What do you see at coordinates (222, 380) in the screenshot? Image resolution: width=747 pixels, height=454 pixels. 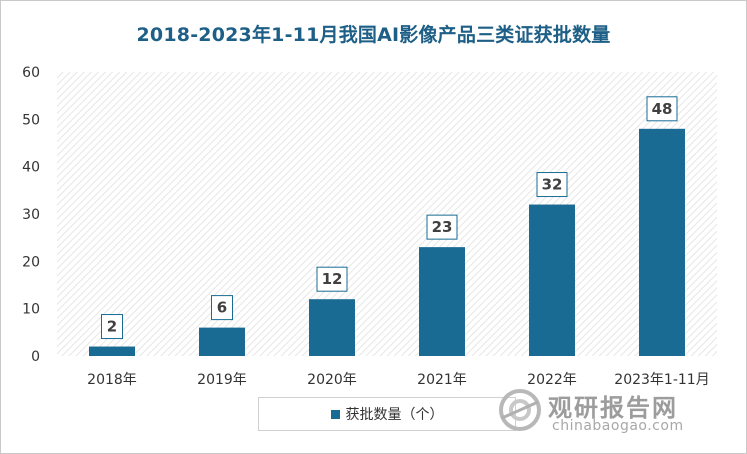 I see `x-tick-label: 2019年` at bounding box center [222, 380].